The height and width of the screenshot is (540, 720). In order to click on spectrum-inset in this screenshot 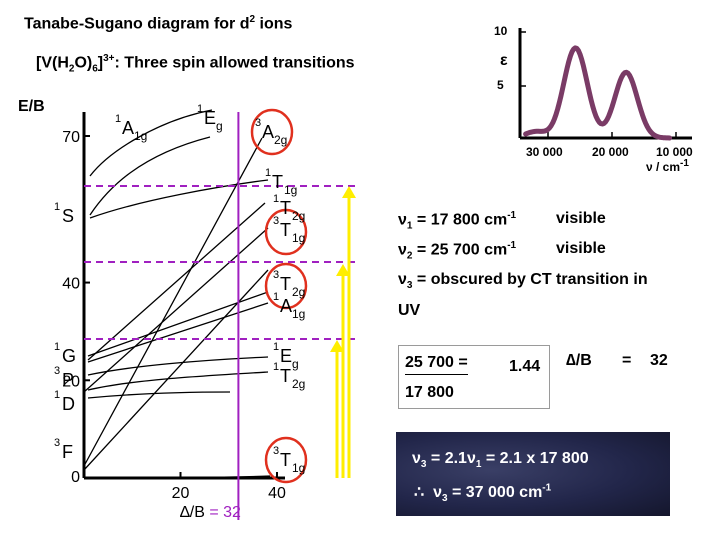, I will do `click(605, 84)`.